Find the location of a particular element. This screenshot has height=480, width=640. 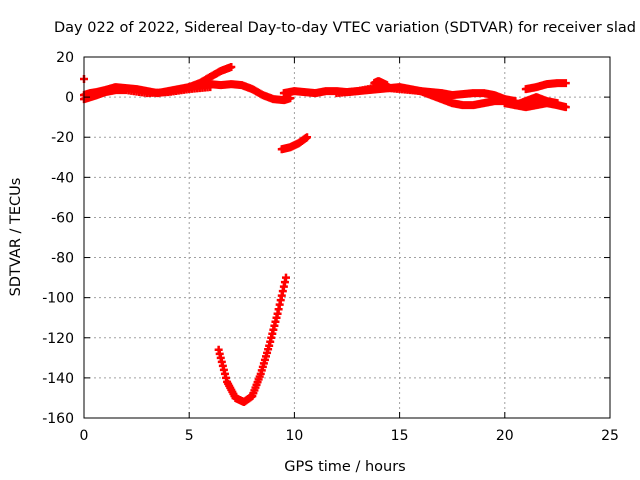

x-tick-label: 25 is located at coordinates (610, 436).